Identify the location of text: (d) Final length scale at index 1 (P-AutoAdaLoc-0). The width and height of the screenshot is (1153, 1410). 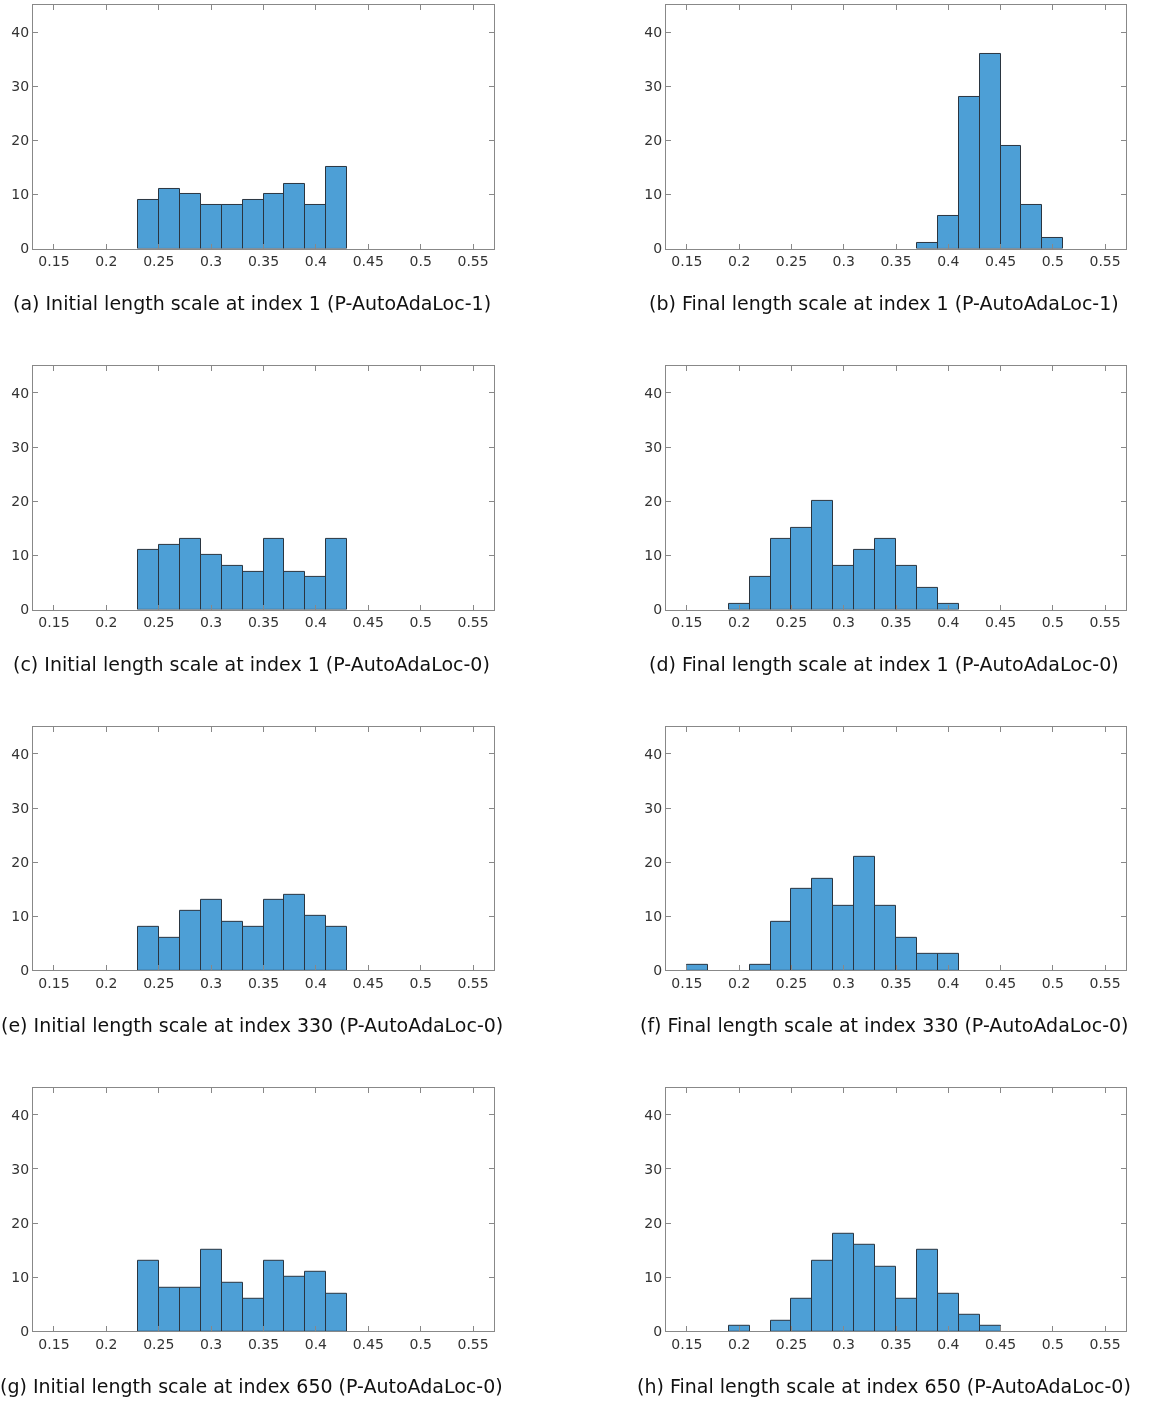
(884, 664).